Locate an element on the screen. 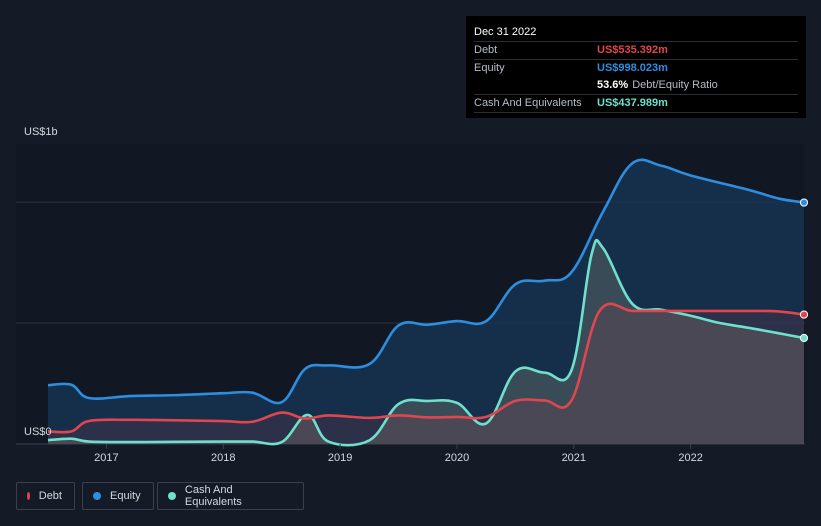 The image size is (821, 526). y-axis-top-label: US$1b is located at coordinates (41, 132).